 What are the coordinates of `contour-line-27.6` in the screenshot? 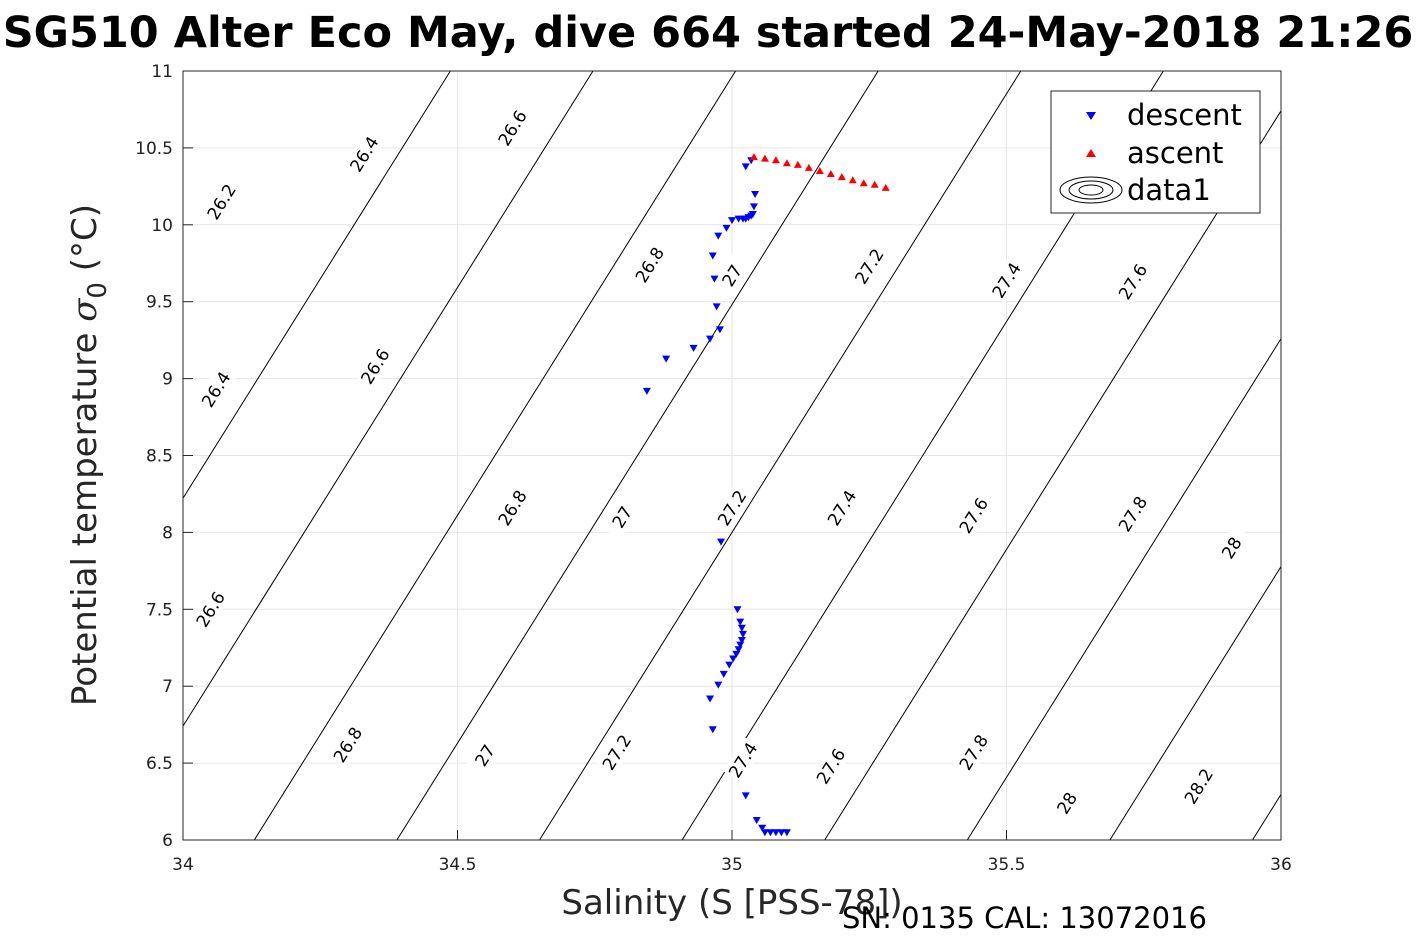 It's located at (1123, 588).